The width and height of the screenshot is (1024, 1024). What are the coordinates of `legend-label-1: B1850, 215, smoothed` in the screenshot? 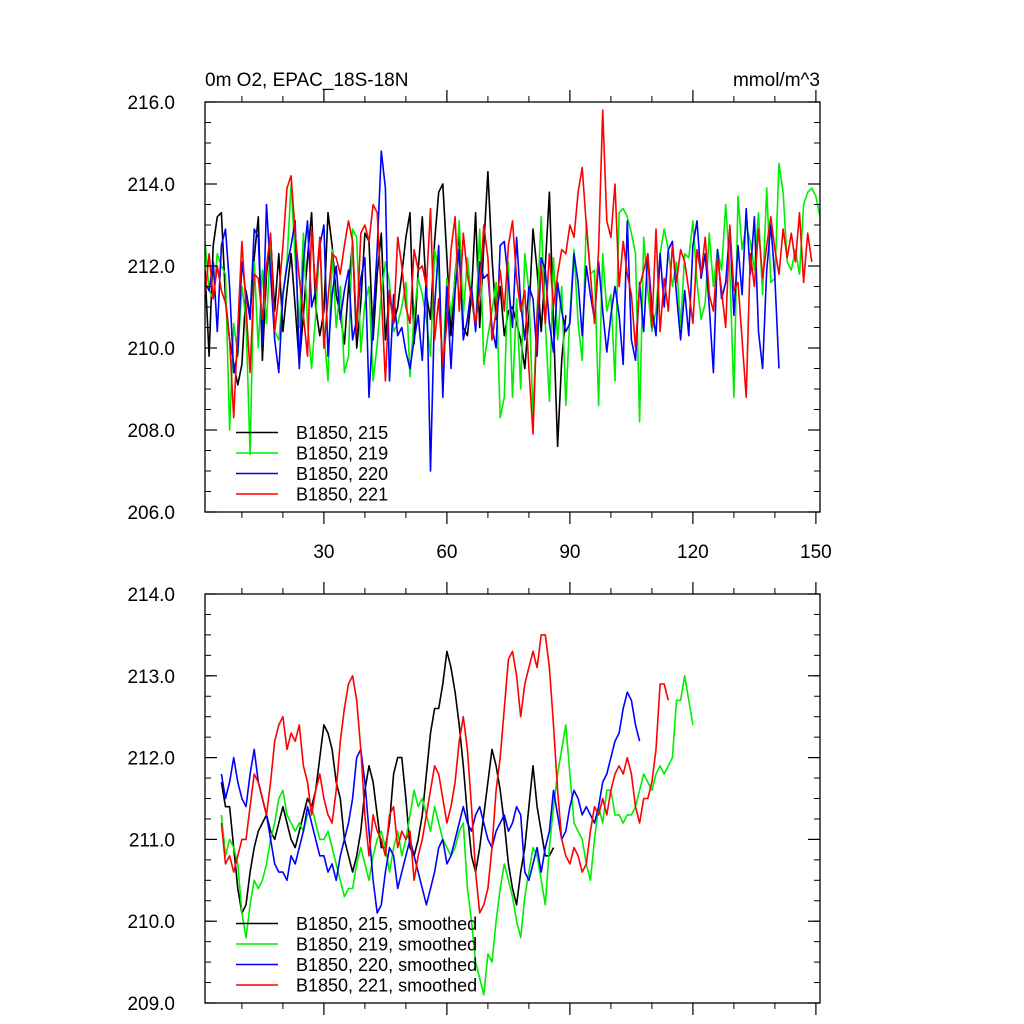 It's located at (386, 924).